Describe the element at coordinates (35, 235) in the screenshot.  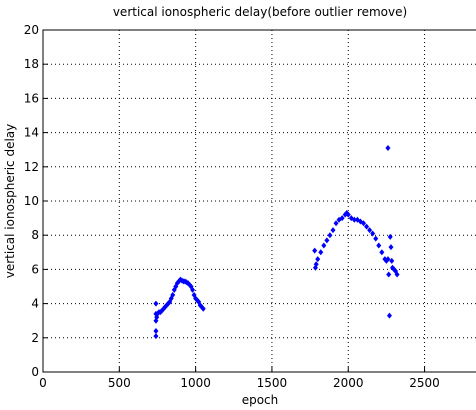
I see `y-tick-label: 8` at that location.